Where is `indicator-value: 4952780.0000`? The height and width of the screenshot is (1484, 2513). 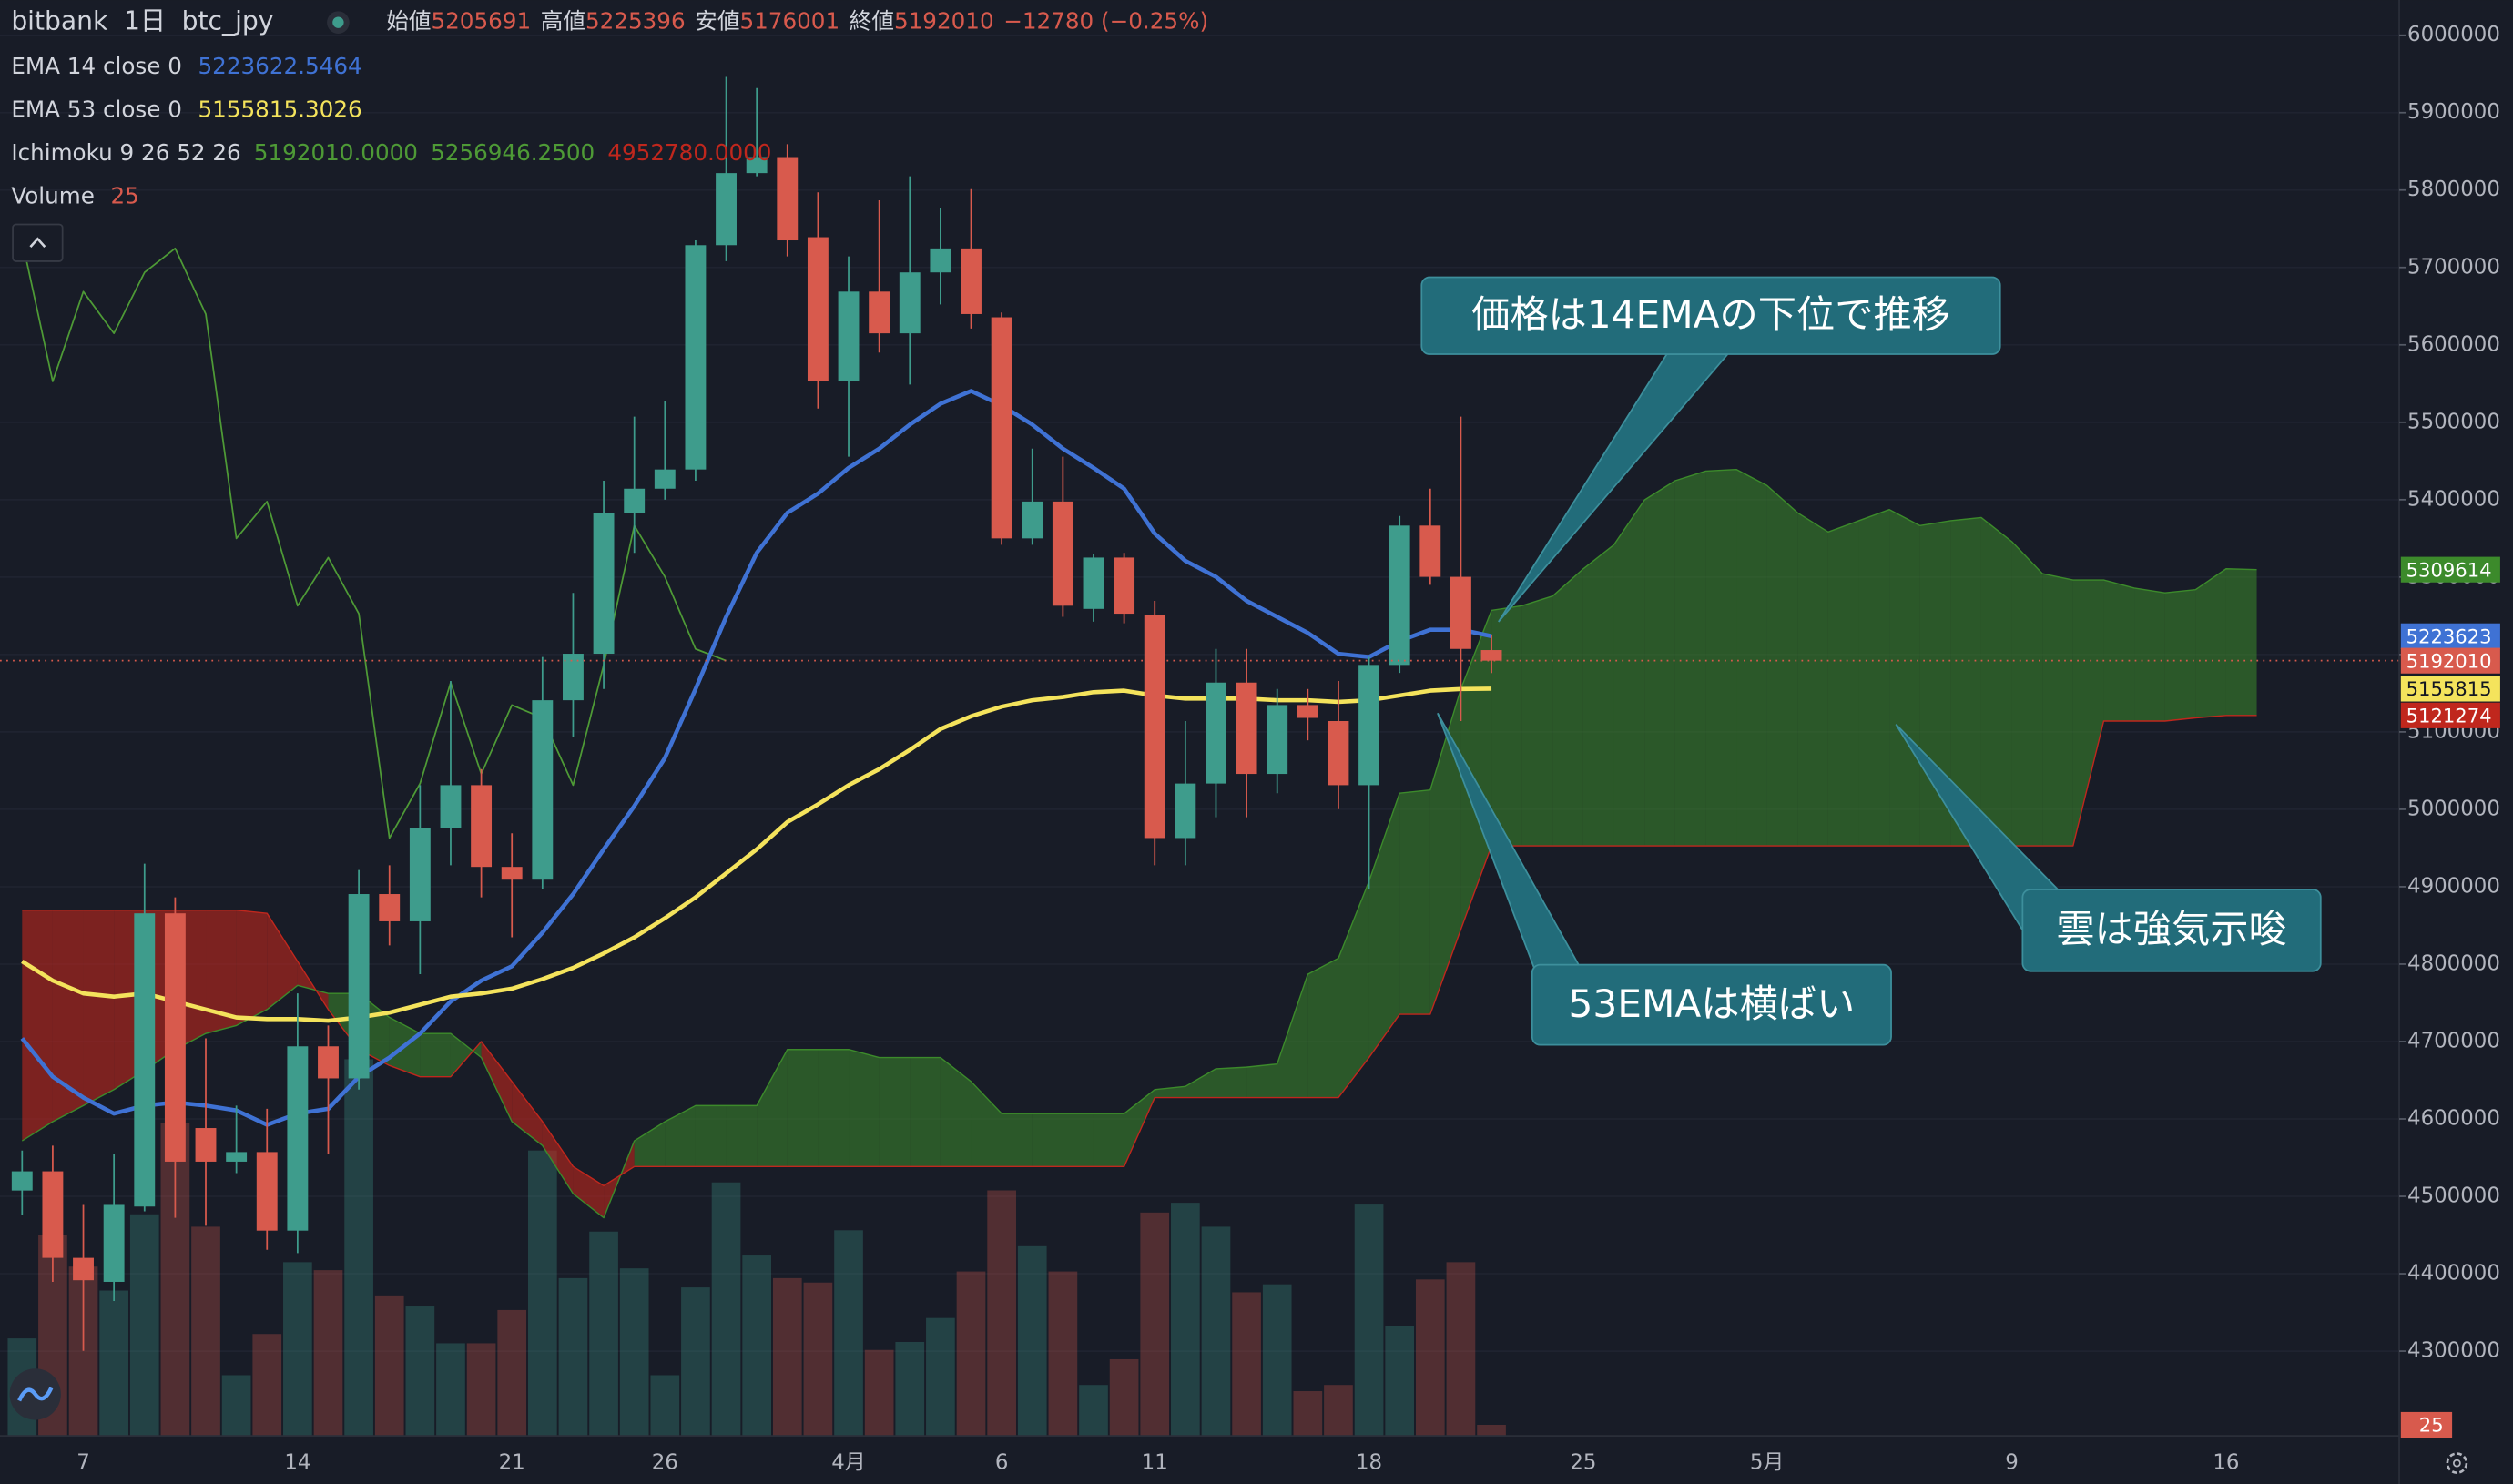
indicator-value: 4952780.0000 is located at coordinates (689, 152).